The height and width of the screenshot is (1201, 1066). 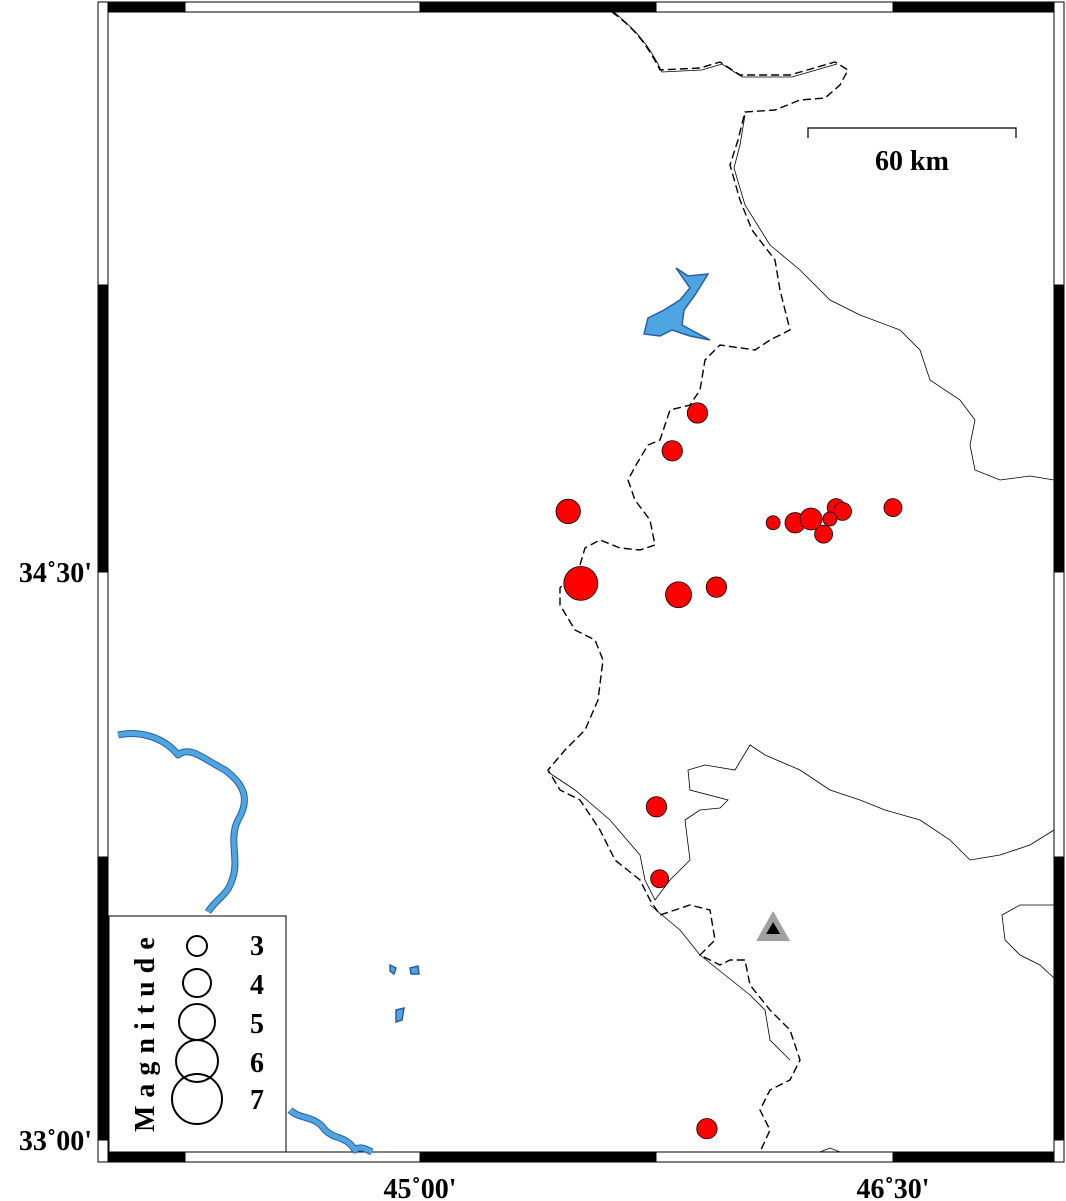 I want to click on small-lakes, so click(x=404, y=993).